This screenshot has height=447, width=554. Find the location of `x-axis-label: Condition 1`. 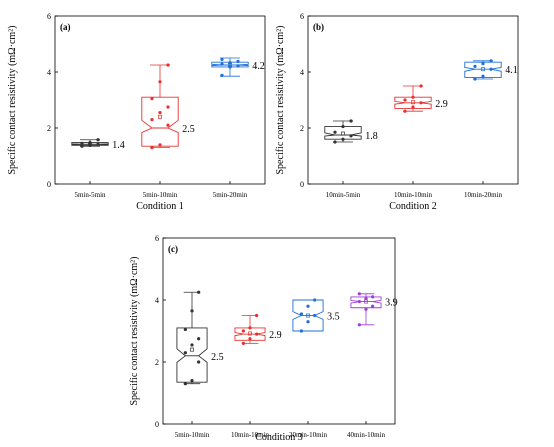

x-axis-label: Condition 1 is located at coordinates (160, 206).